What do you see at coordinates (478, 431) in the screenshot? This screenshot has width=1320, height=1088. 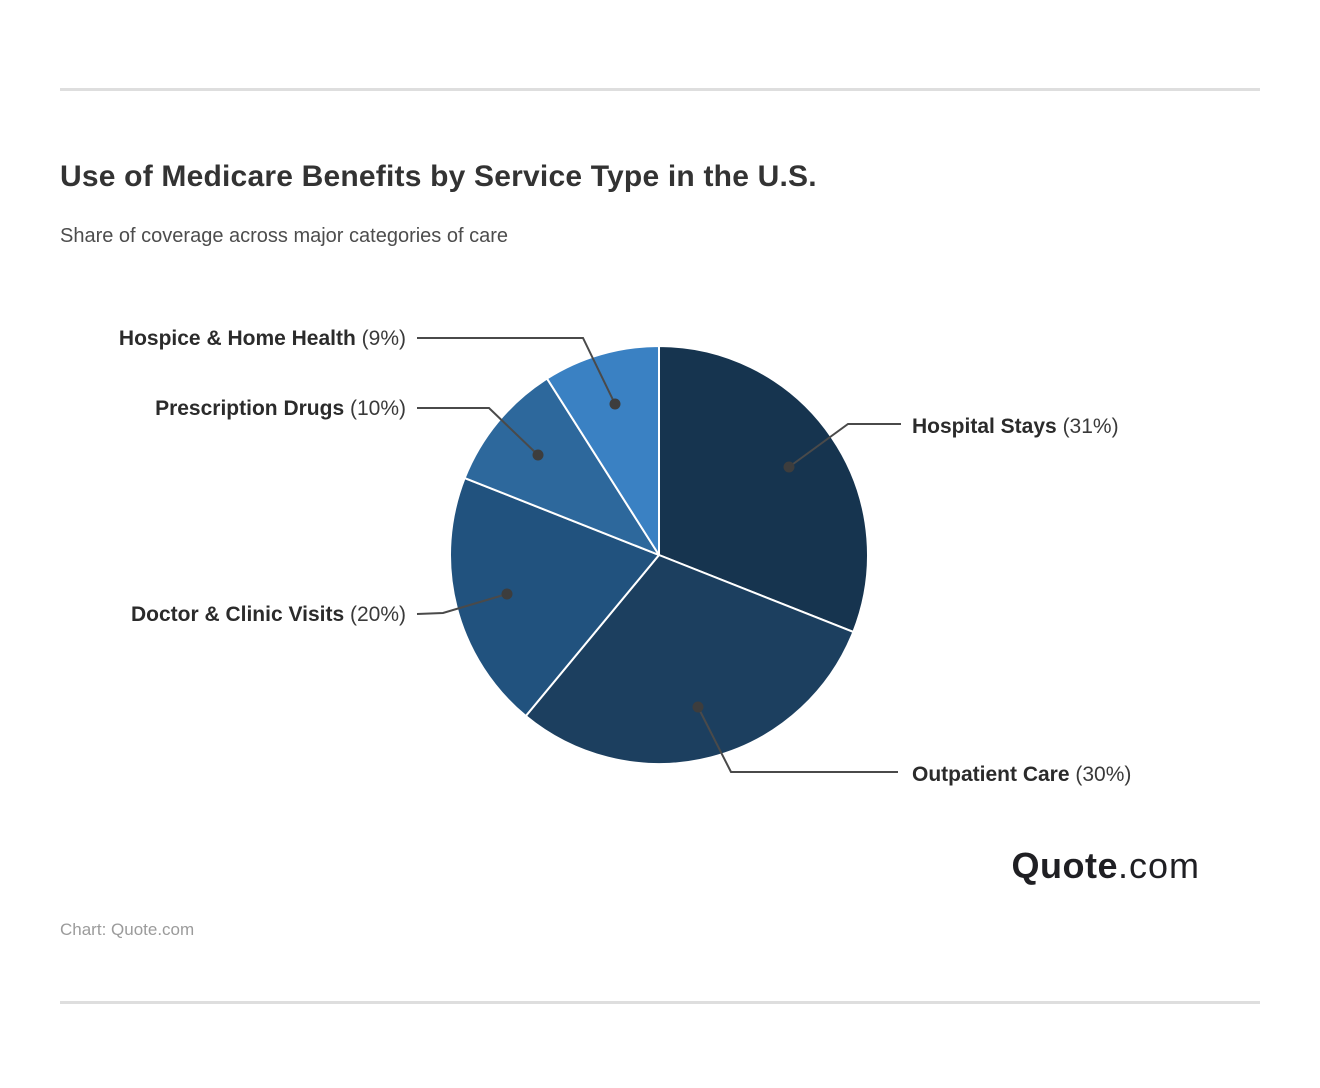 I see `leader-line-prescription-drugs` at bounding box center [478, 431].